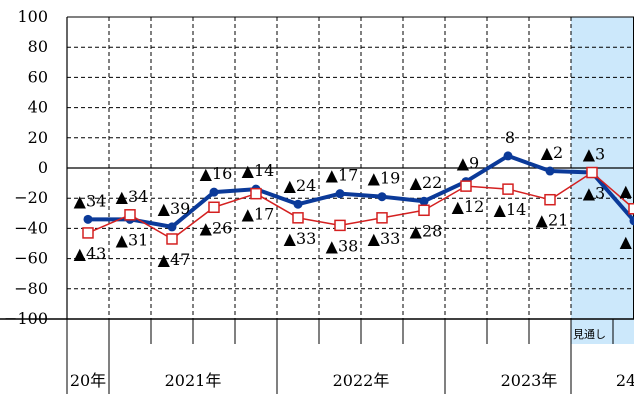 Image resolution: width=634 pixels, height=394 pixels. What do you see at coordinates (342, 245) in the screenshot?
I see `series-2-data-label: ▲38` at bounding box center [342, 245].